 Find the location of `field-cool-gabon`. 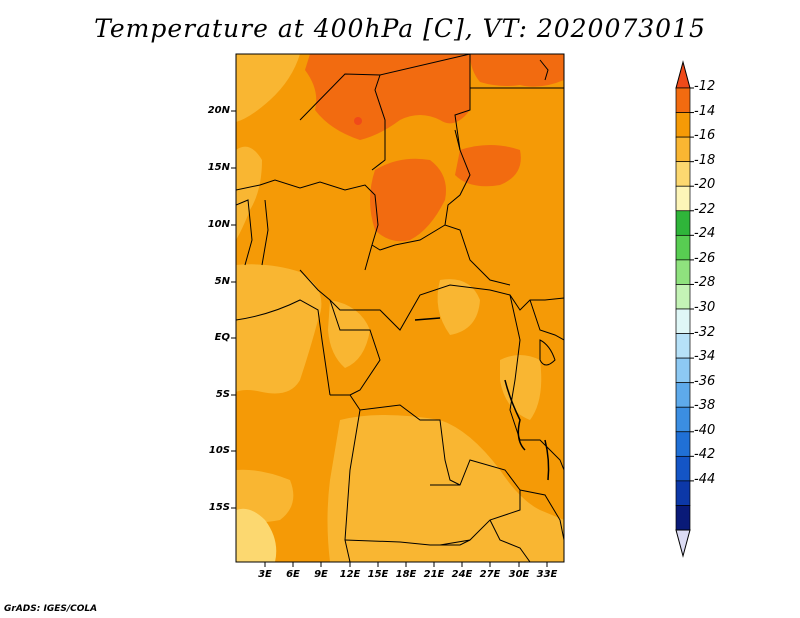

field-cool-gabon is located at coordinates (349, 334).